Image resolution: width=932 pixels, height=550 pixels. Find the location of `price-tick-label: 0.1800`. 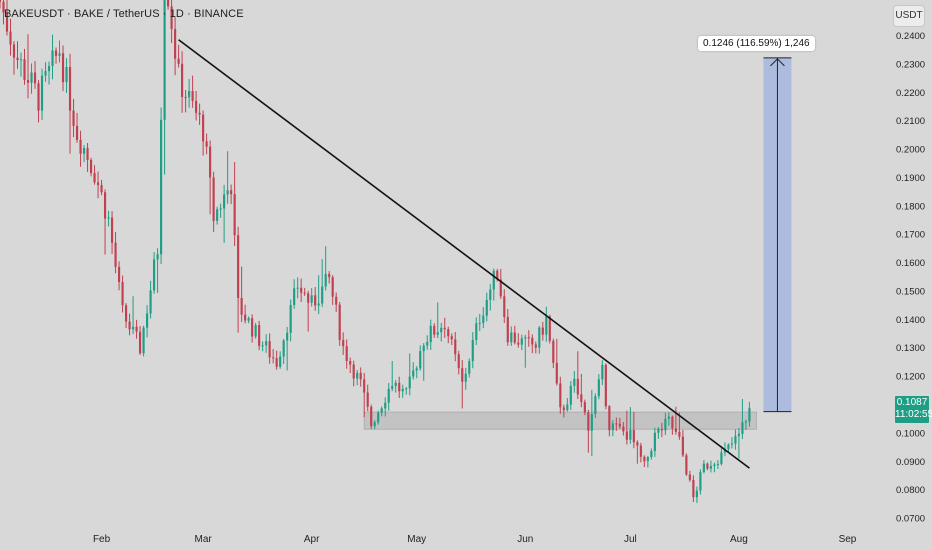

price-tick-label: 0.1800 is located at coordinates (910, 206).